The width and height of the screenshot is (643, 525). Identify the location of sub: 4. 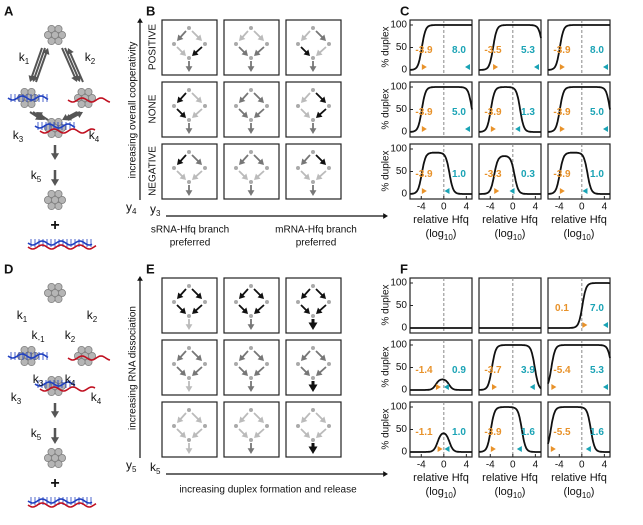
(97, 139).